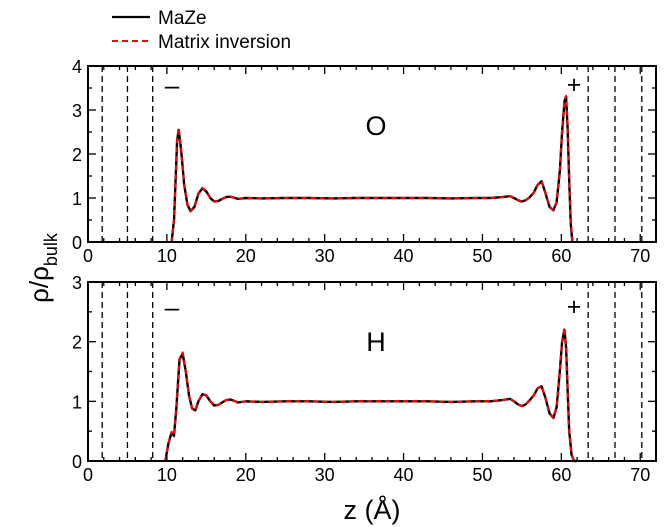  Describe the element at coordinates (372, 509) in the screenshot. I see `x-axis-label: z (Å)` at that location.